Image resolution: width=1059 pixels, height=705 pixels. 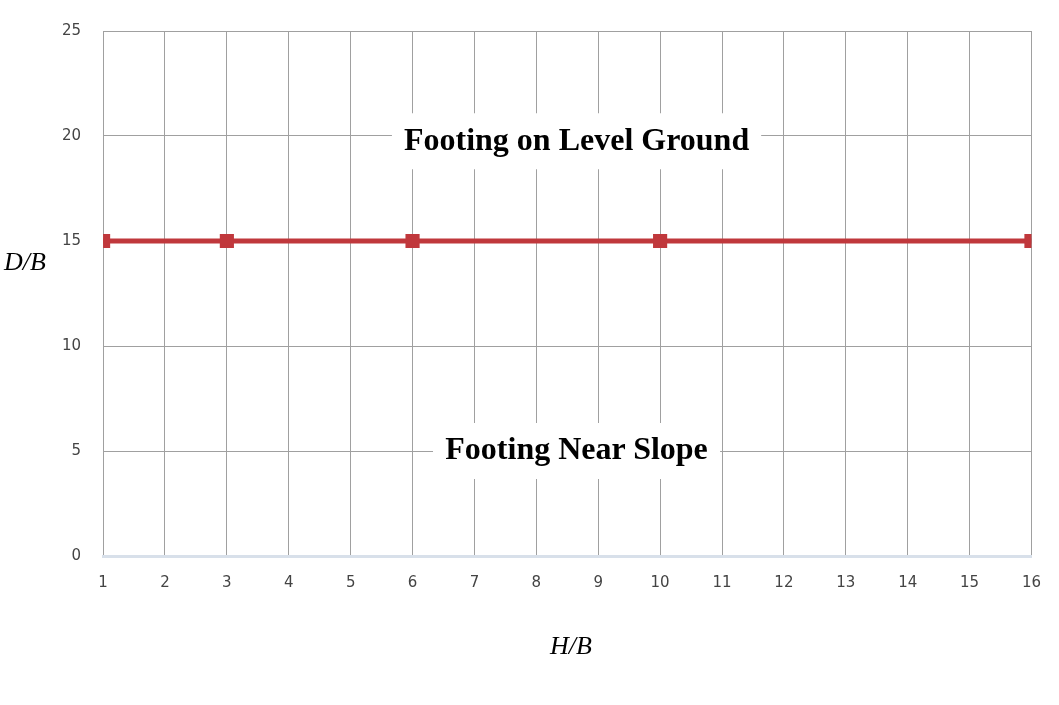 I want to click on x-tick-label: 8, so click(x=536, y=581).